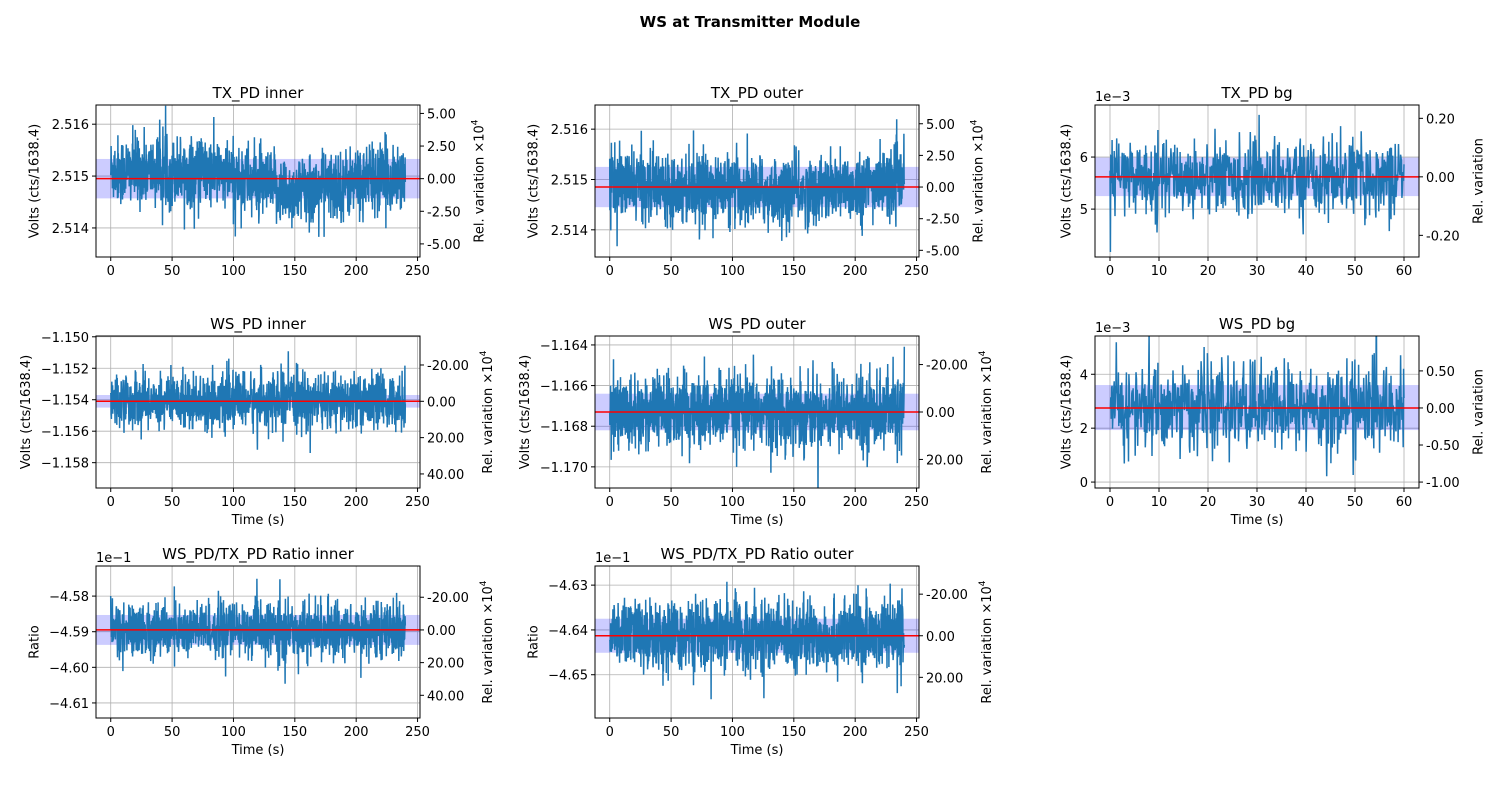 This screenshot has height=804, width=1500. What do you see at coordinates (1112, 97) in the screenshot?
I see `y-offset-text: 1e−3` at bounding box center [1112, 97].